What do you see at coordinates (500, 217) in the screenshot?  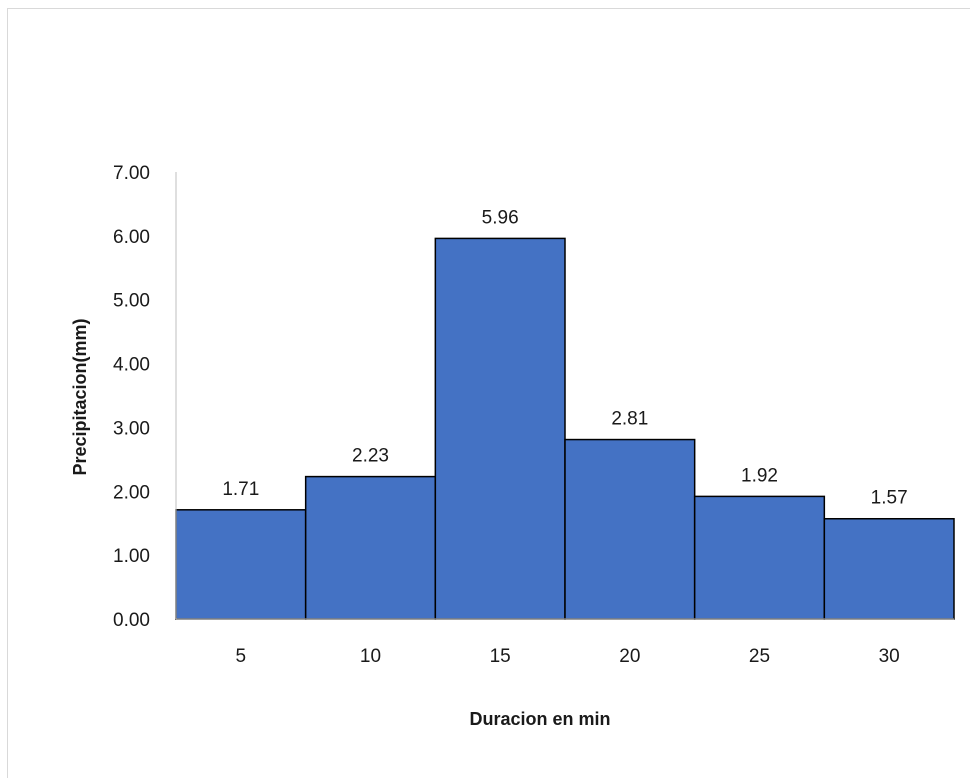 I see `bar-value-label: 5.96` at bounding box center [500, 217].